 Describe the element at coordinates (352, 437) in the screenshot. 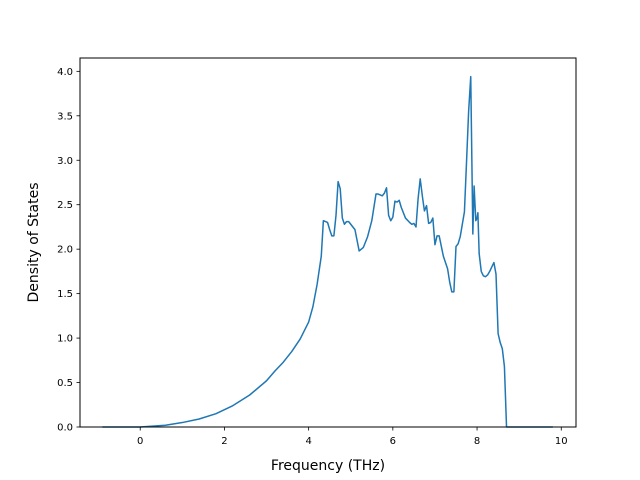

I see `x-axis: 0 2 4 6 8 10` at that location.